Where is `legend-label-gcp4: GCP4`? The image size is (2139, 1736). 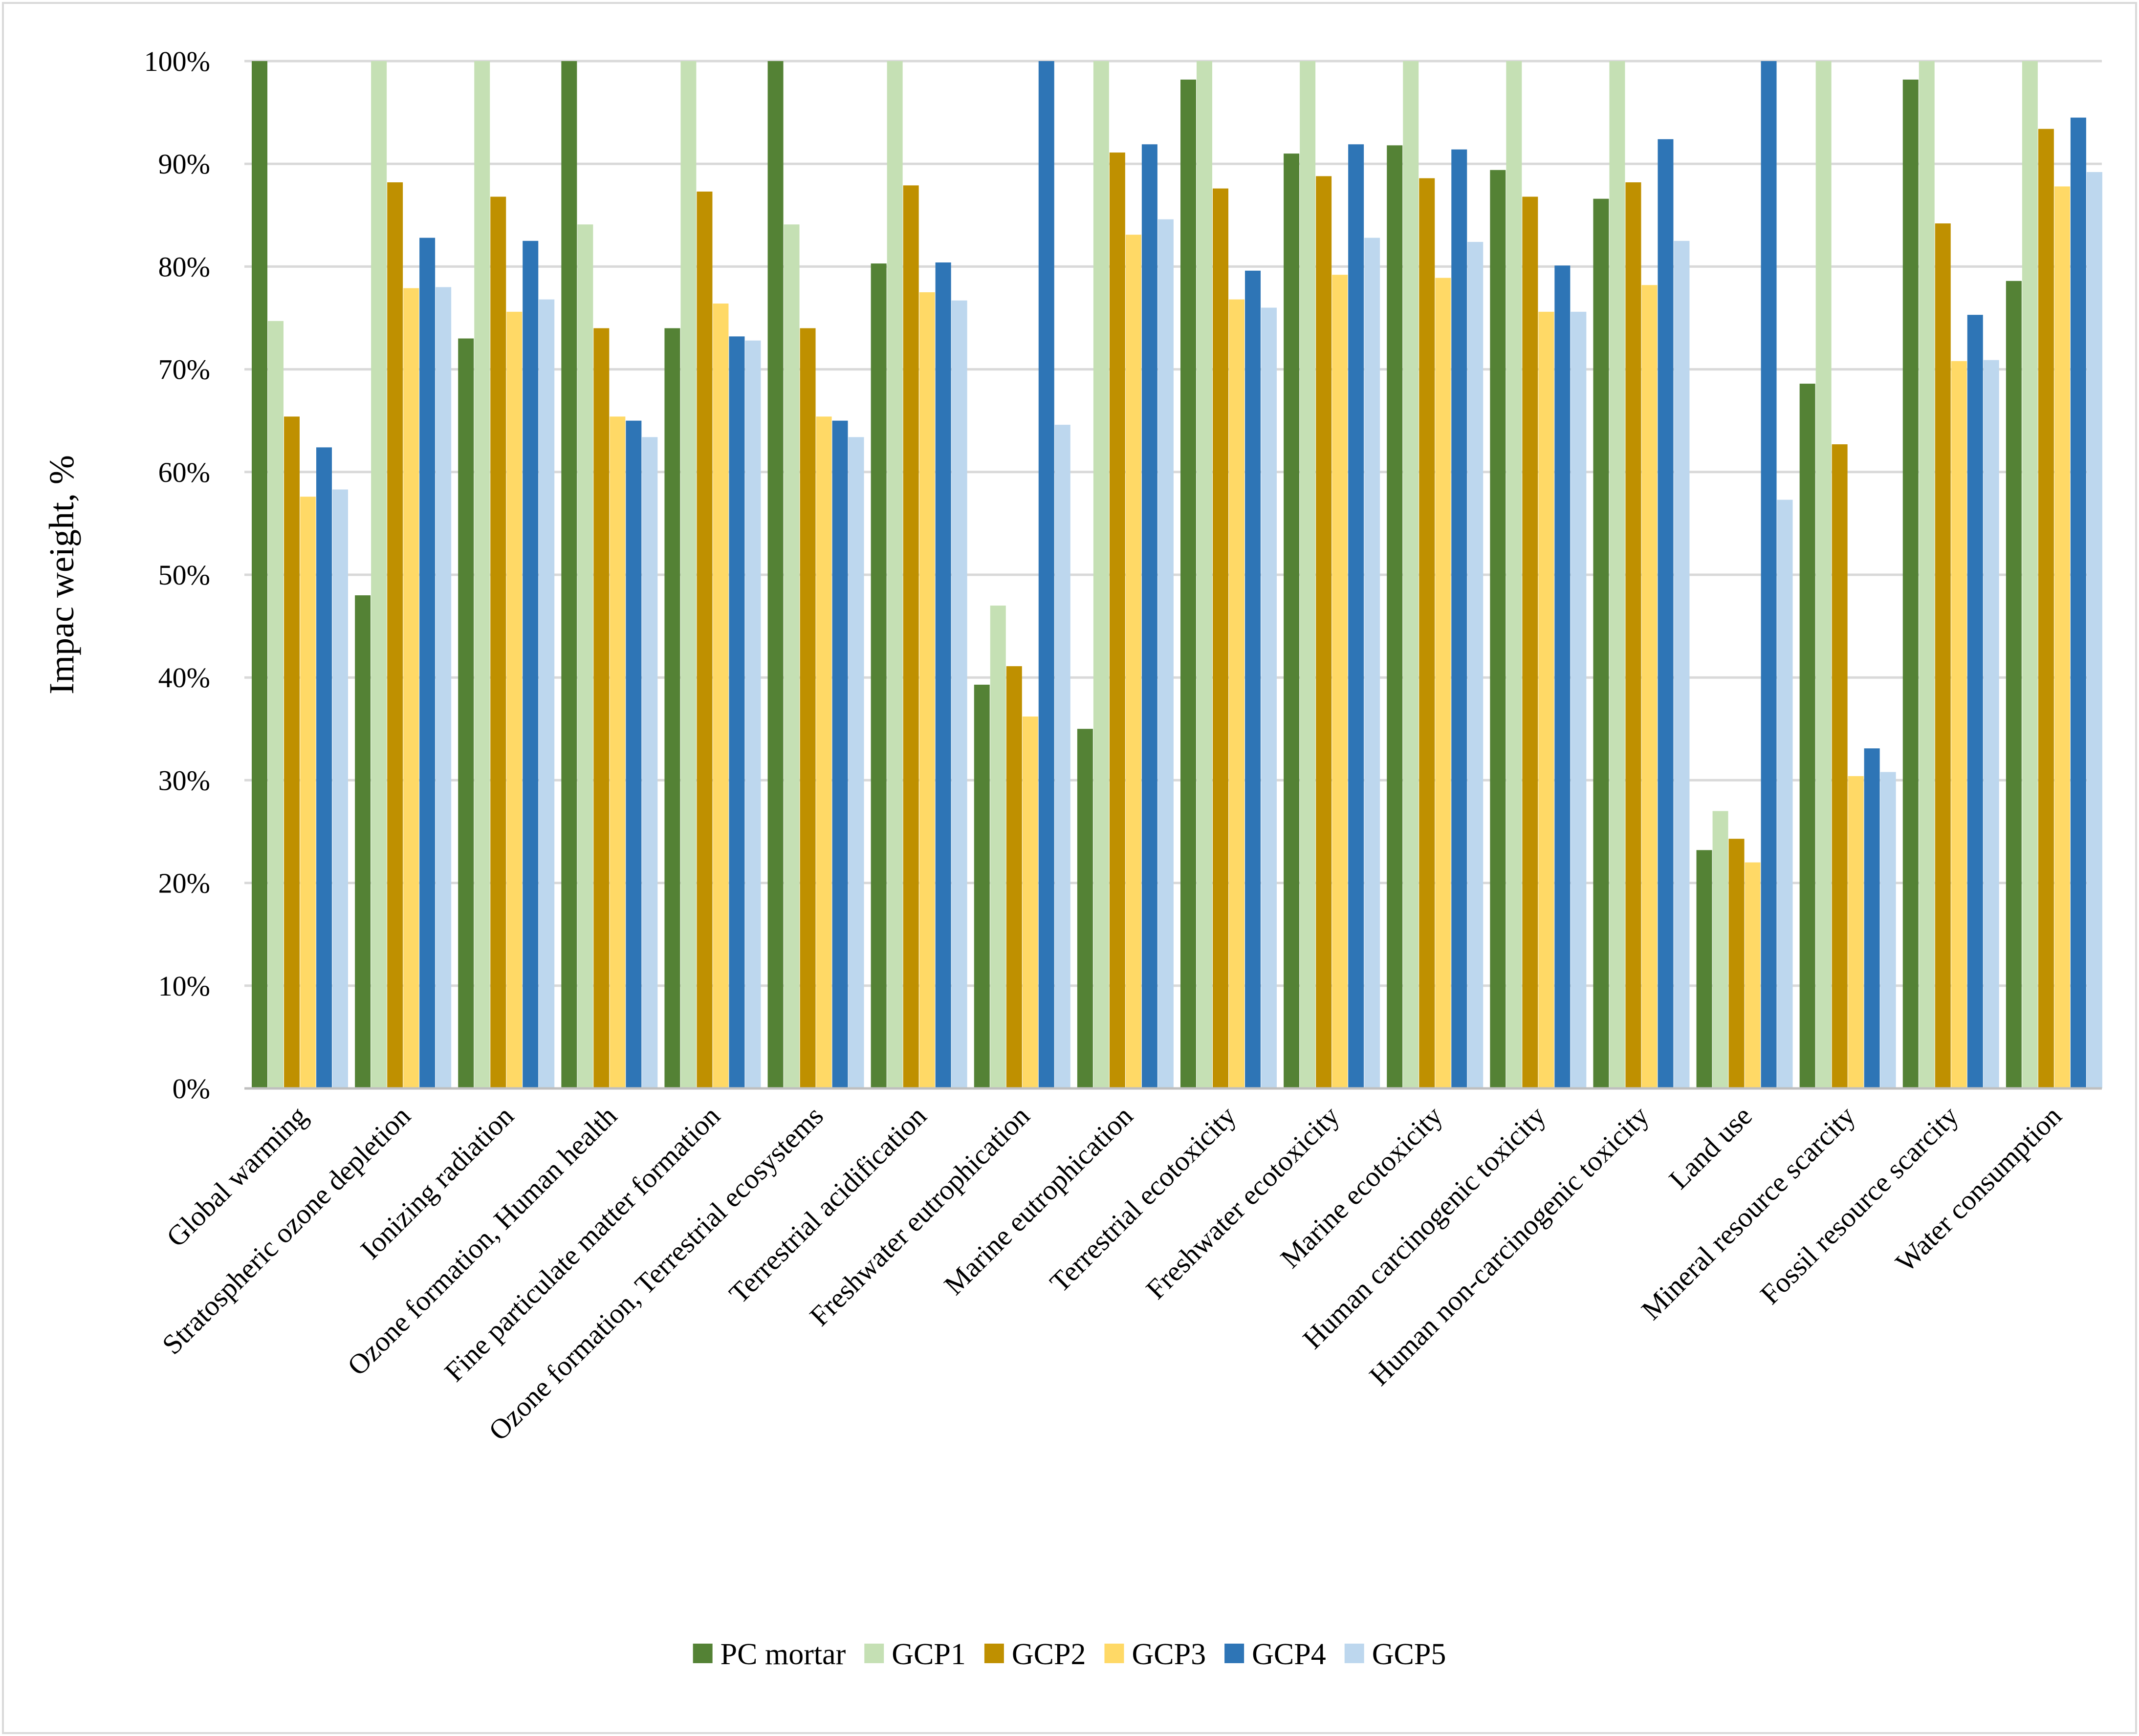
legend-label-gcp4: GCP4 is located at coordinates (1289, 1654).